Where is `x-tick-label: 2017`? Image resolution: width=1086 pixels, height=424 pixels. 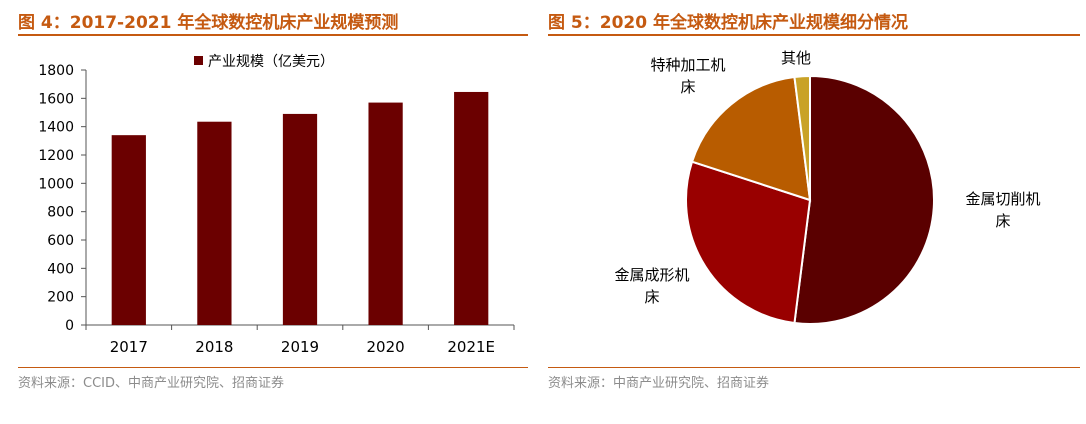 x-tick-label: 2017 is located at coordinates (129, 347).